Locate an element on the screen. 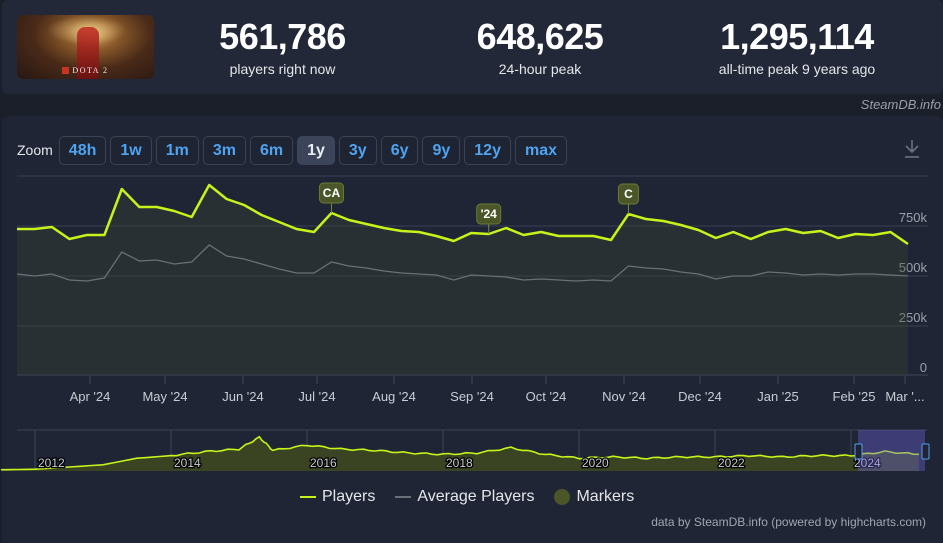 This screenshot has width=943, height=543. navigator-selection is located at coordinates (891, 450).